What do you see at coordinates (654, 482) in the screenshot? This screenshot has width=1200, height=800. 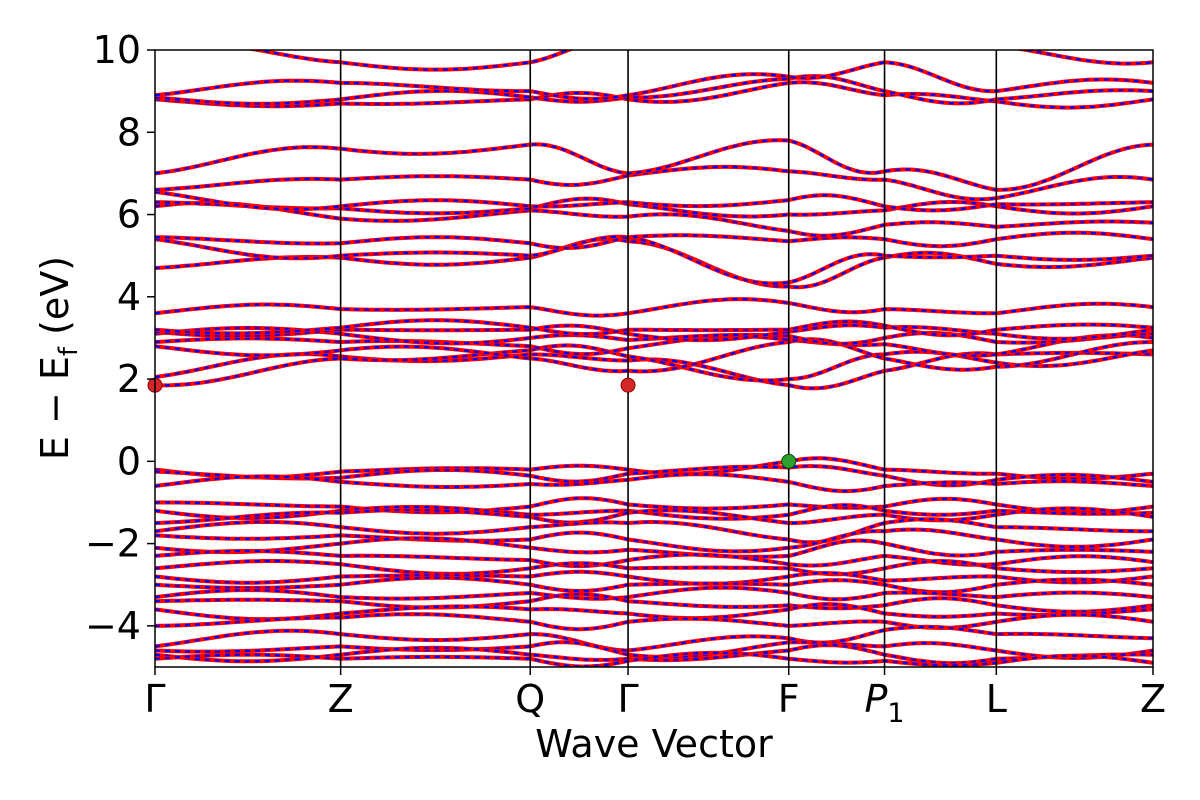 I see `band-dash-v3` at bounding box center [654, 482].